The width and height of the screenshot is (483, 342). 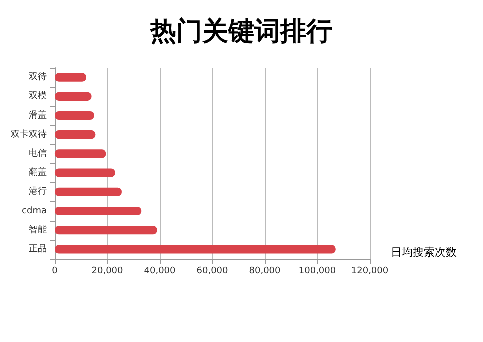 What do you see at coordinates (55, 271) in the screenshot?
I see `x-tick-label: 0` at bounding box center [55, 271].